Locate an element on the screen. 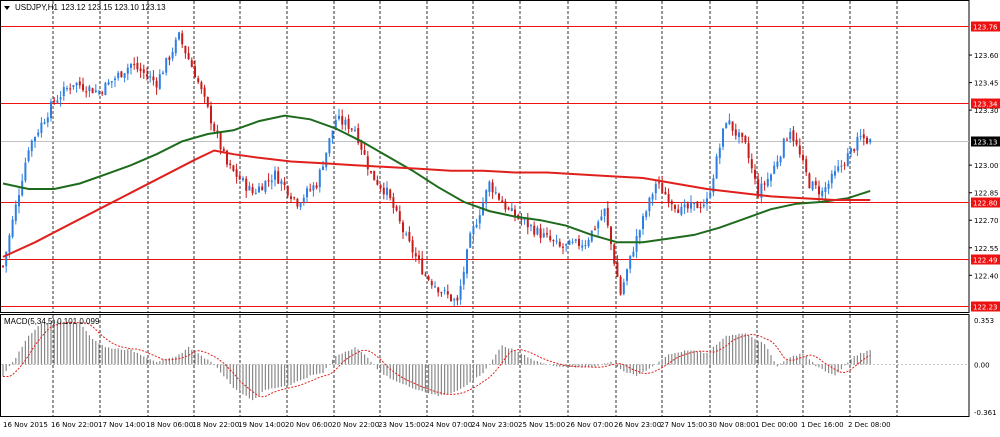  macd-tick-label: 0.353 is located at coordinates (984, 321).